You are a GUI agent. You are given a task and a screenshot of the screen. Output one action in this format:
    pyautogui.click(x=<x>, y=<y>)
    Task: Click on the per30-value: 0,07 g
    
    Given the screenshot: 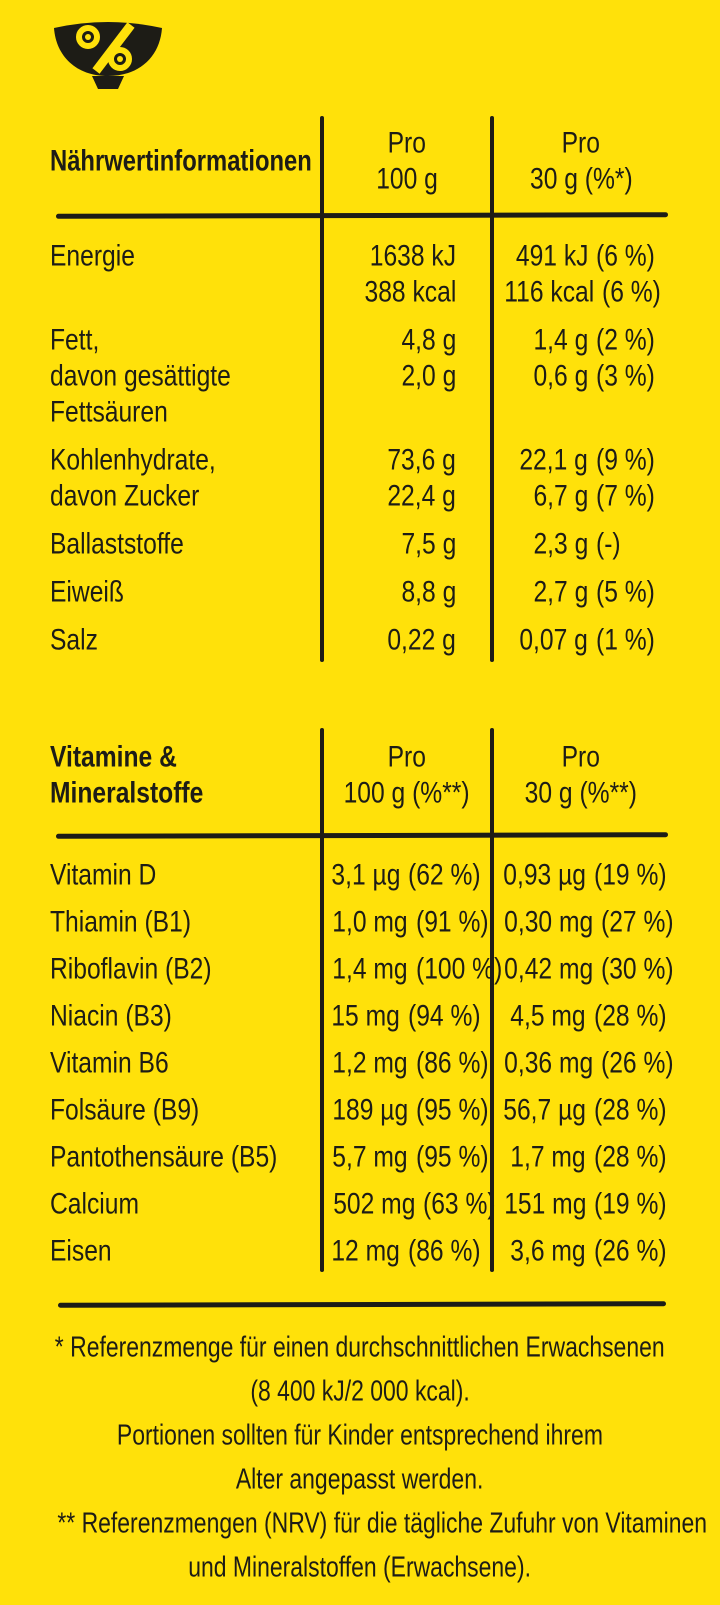 What is the action you would take?
    pyautogui.click(x=553, y=639)
    